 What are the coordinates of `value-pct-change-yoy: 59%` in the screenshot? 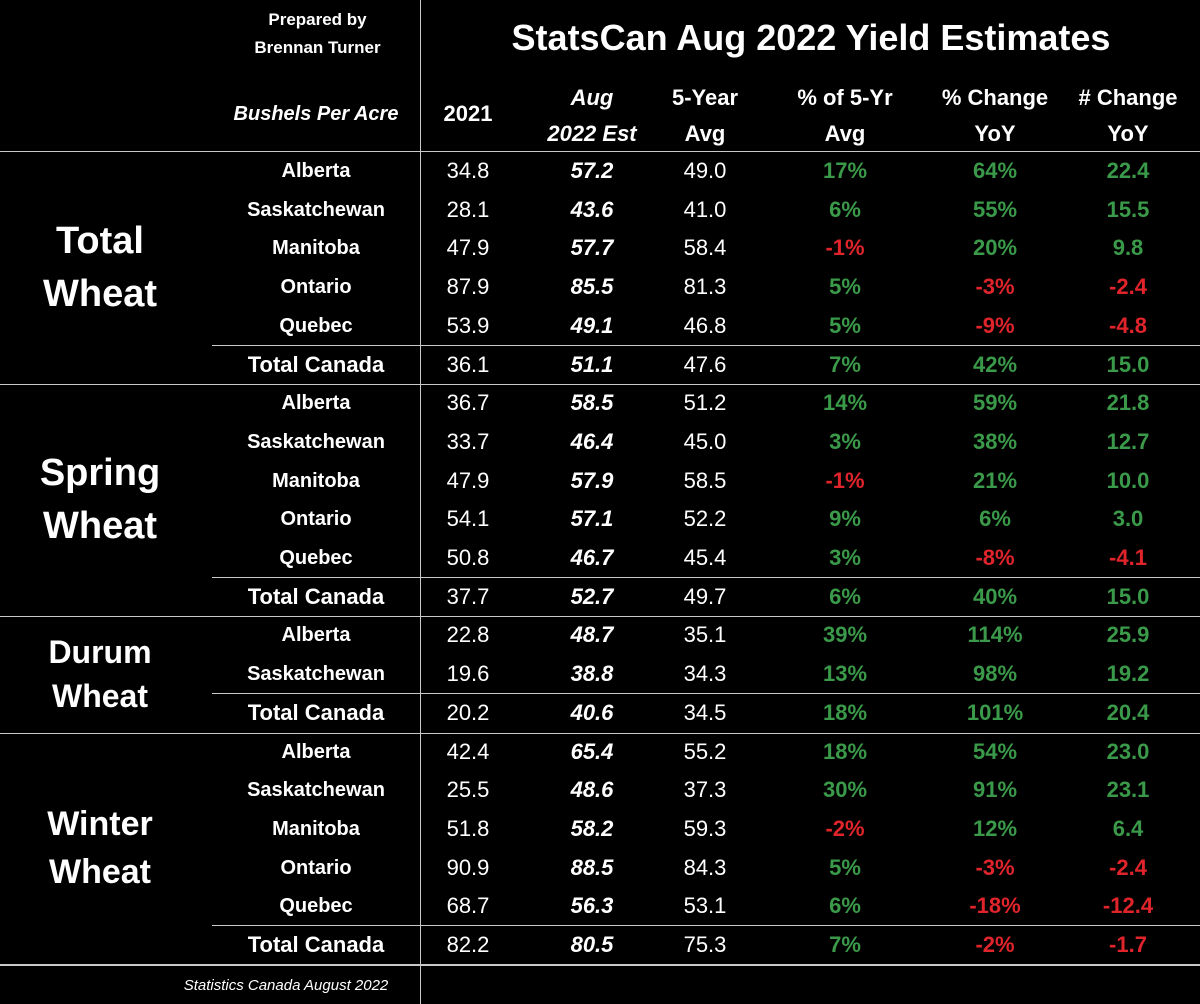 It's located at (995, 403).